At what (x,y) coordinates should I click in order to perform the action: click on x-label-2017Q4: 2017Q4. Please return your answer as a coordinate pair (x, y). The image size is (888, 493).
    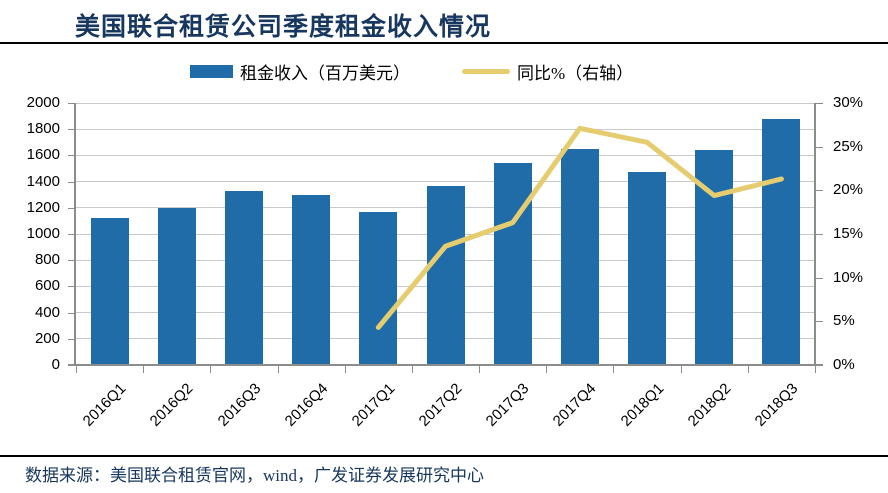
    Looking at the image, I should click on (575, 405).